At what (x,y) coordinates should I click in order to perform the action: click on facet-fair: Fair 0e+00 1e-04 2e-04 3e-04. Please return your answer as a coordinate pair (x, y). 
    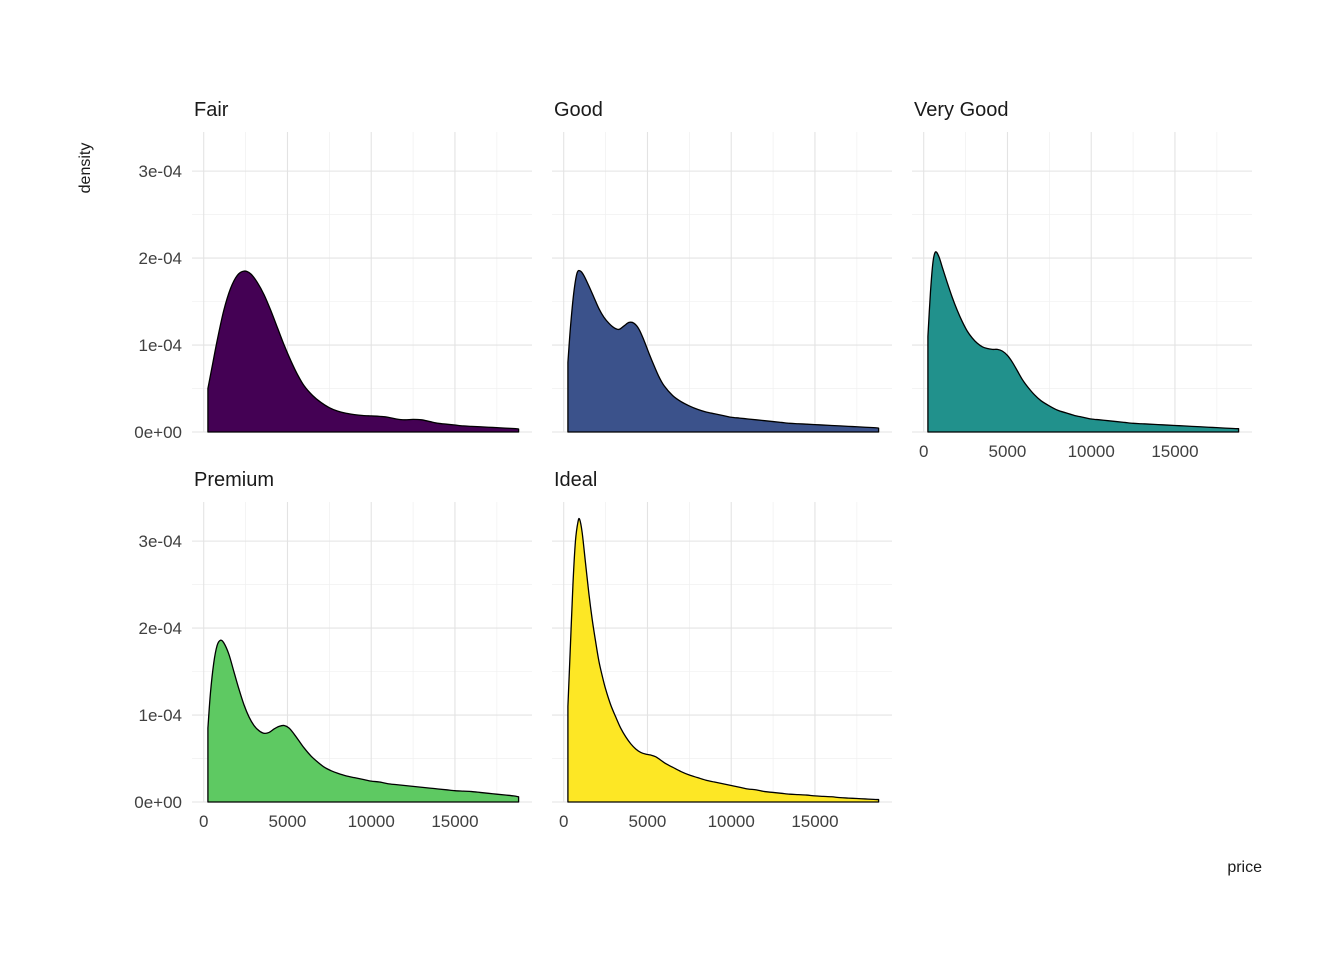
    Looking at the image, I should click on (333, 270).